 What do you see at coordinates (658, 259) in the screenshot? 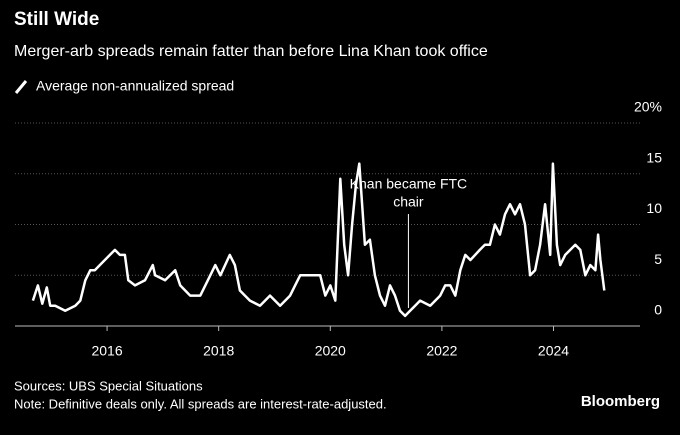
I see `y-tick-label: 5` at bounding box center [658, 259].